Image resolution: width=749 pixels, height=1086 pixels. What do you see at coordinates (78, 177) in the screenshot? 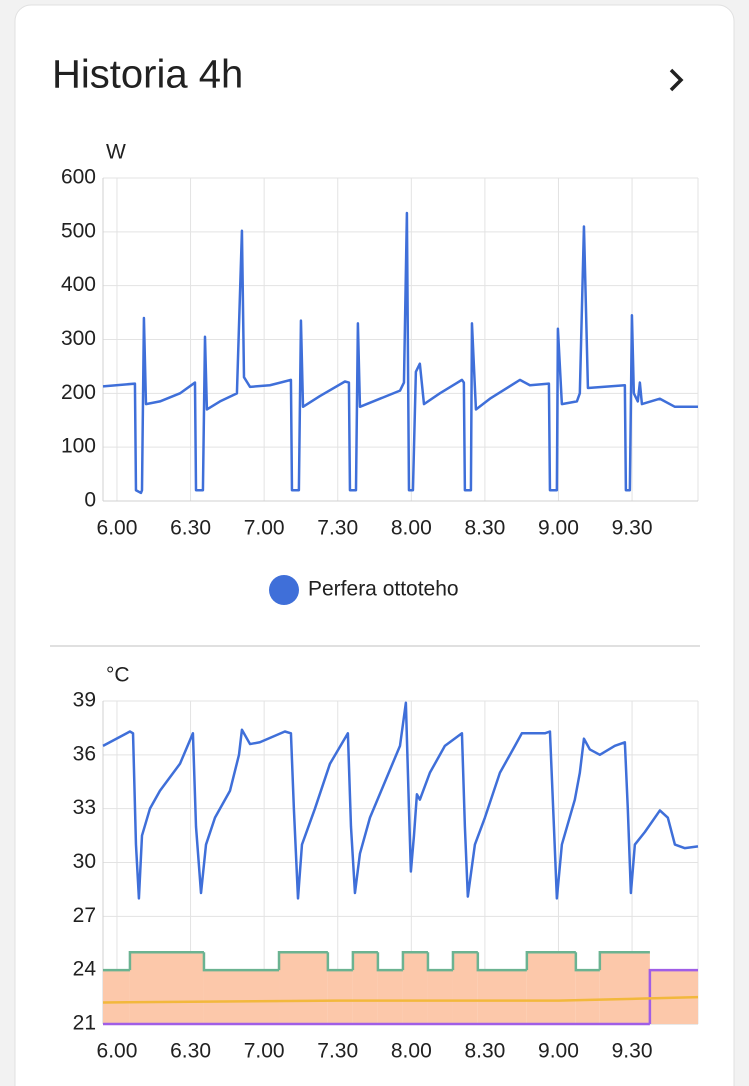
I see `y-tick-label: 600` at bounding box center [78, 177].